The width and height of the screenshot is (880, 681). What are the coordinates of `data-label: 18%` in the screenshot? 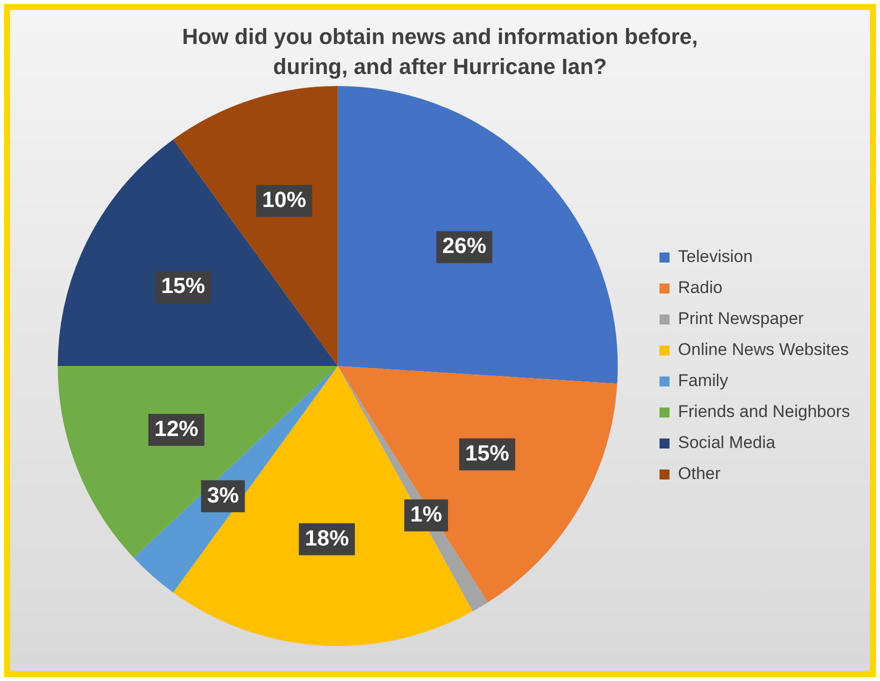 It's located at (326, 537).